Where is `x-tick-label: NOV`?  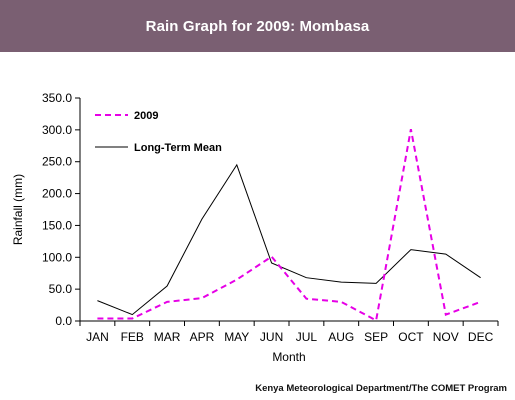
x-tick-label: NOV is located at coordinates (446, 337).